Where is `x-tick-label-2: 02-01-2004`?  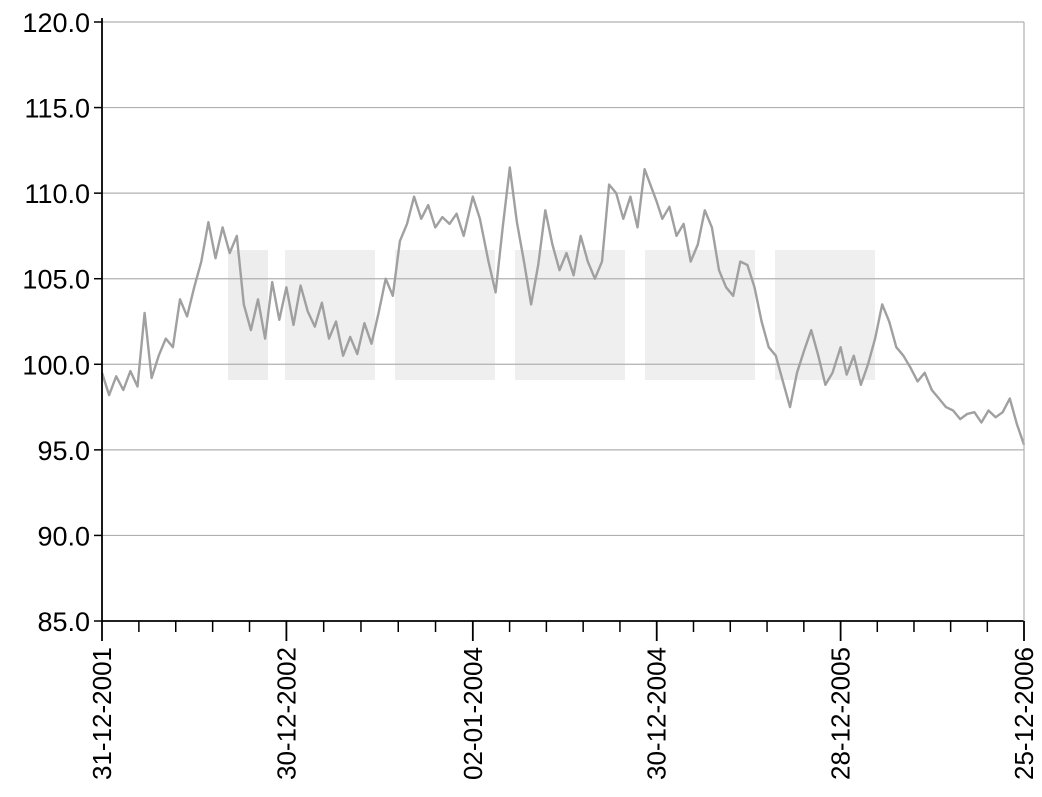
x-tick-label-2: 02-01-2004 is located at coordinates (473, 713).